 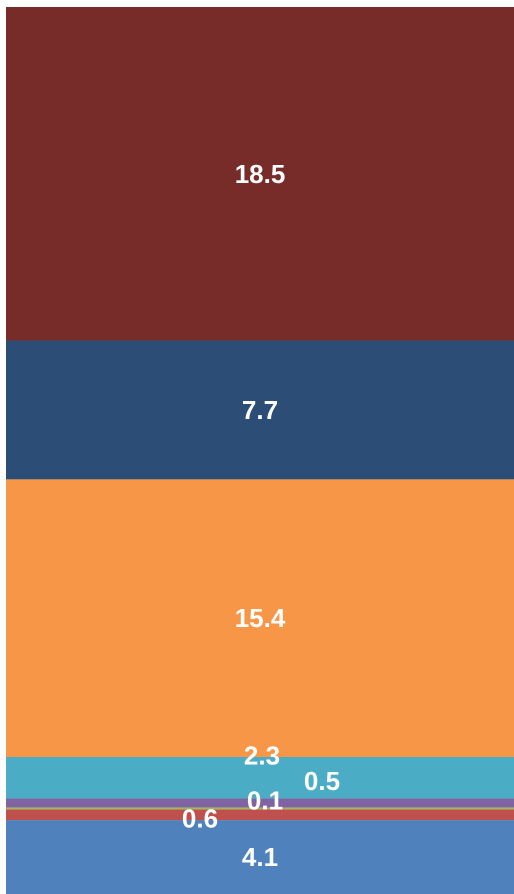 I want to click on data-label-7: 18.5, so click(x=260, y=174).